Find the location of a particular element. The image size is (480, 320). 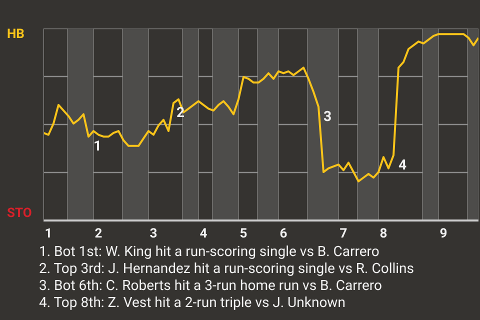

annotation: 2 is located at coordinates (180, 113).